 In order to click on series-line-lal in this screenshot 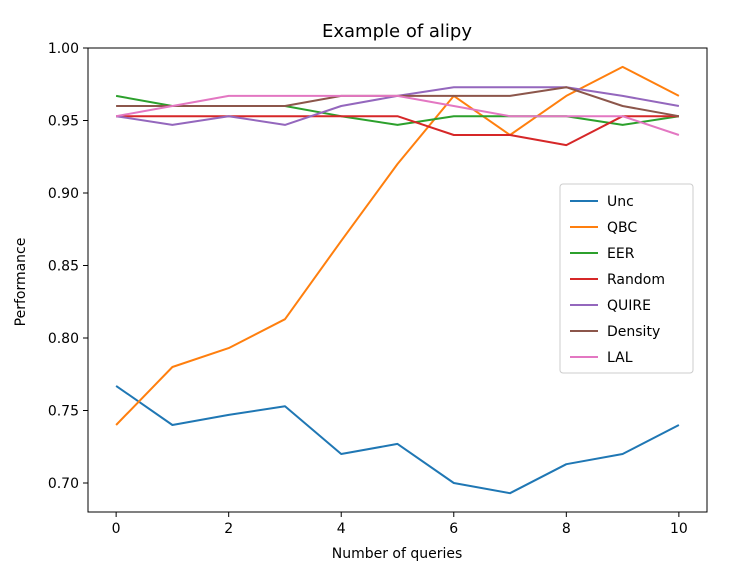, I will do `click(397, 115)`.